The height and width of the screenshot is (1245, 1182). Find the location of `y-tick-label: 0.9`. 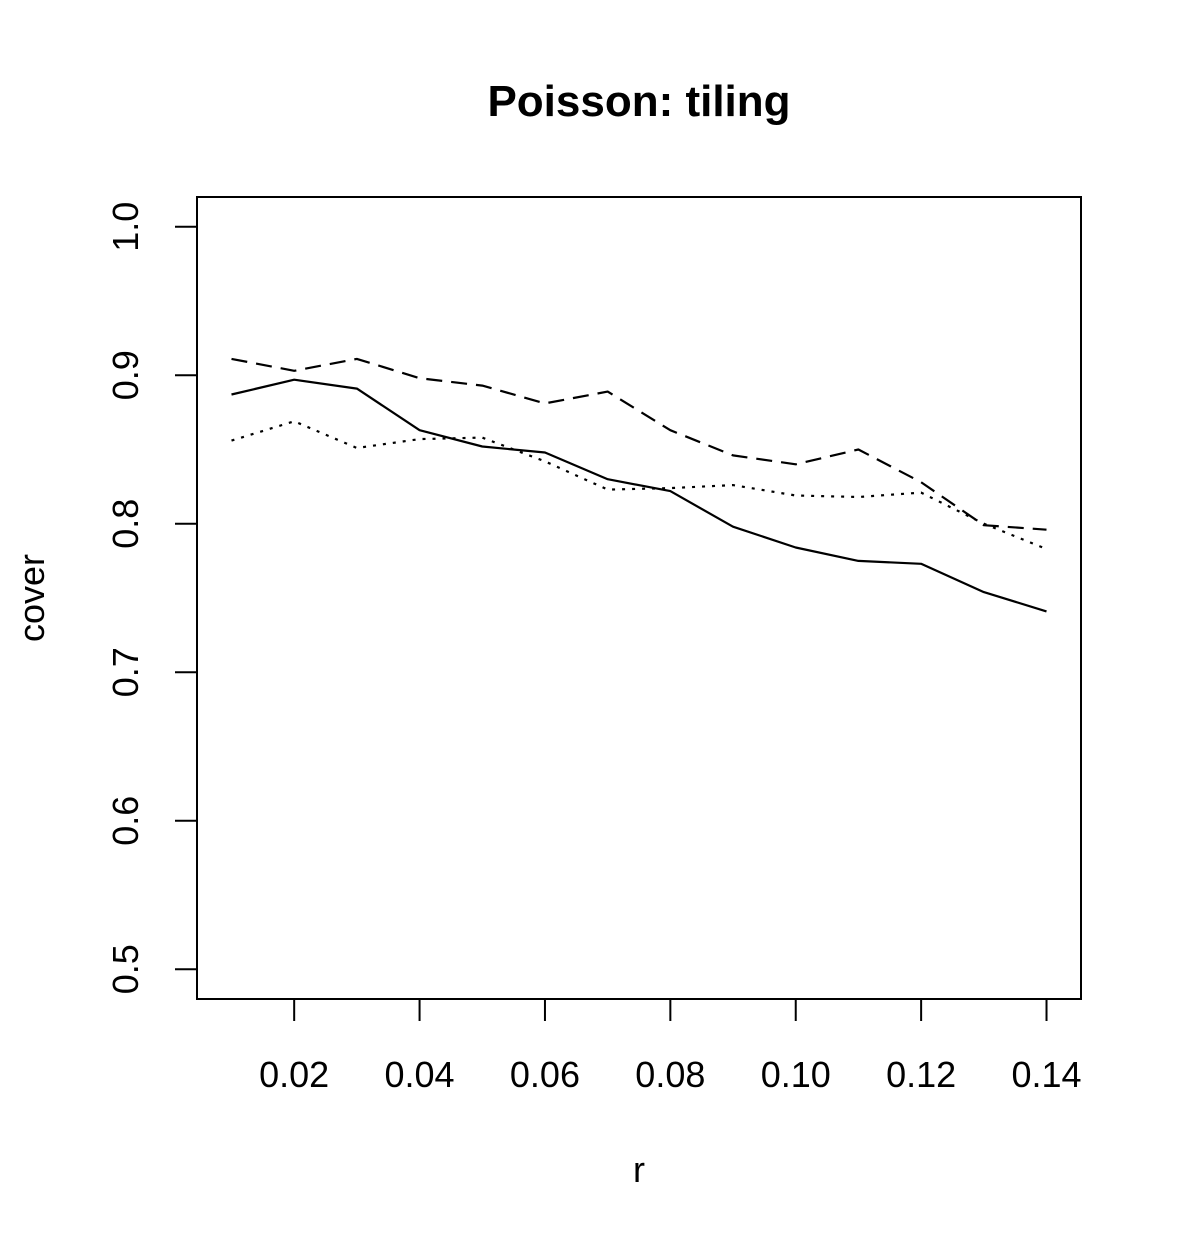

y-tick-label: 0.9 is located at coordinates (125, 375).